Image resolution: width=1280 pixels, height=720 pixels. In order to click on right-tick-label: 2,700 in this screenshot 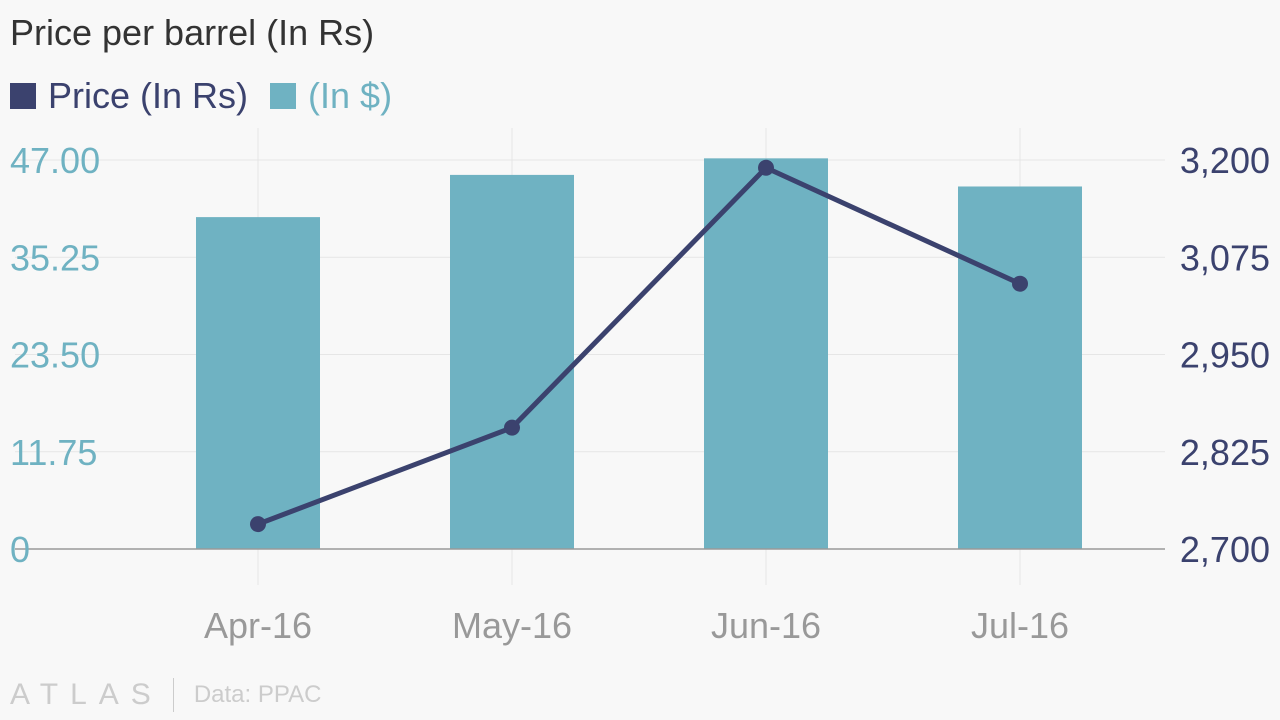, I will do `click(1225, 549)`.